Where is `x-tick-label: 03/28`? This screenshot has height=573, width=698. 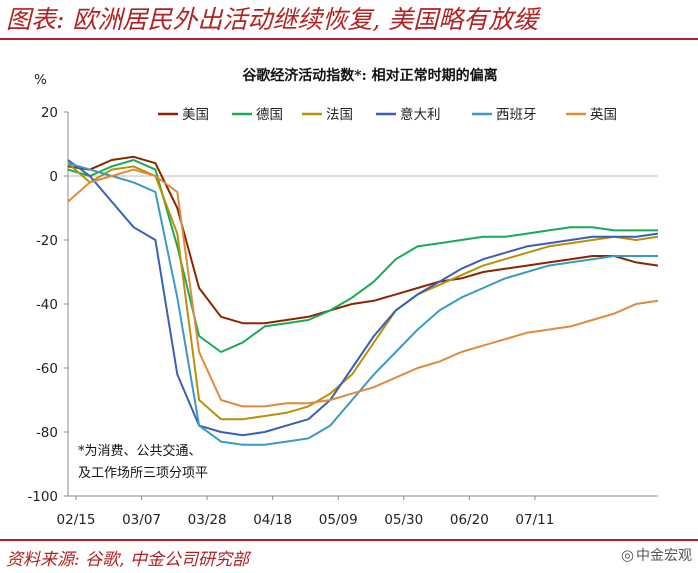 x-tick-label: 03/28 is located at coordinates (207, 520).